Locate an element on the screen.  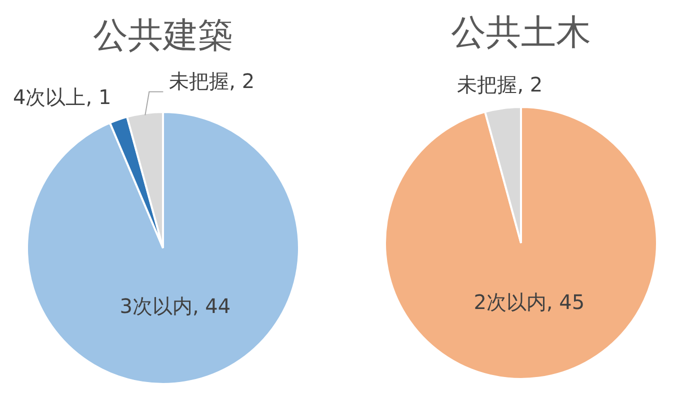
slice-label: 4次以上 is located at coordinates (49, 96).